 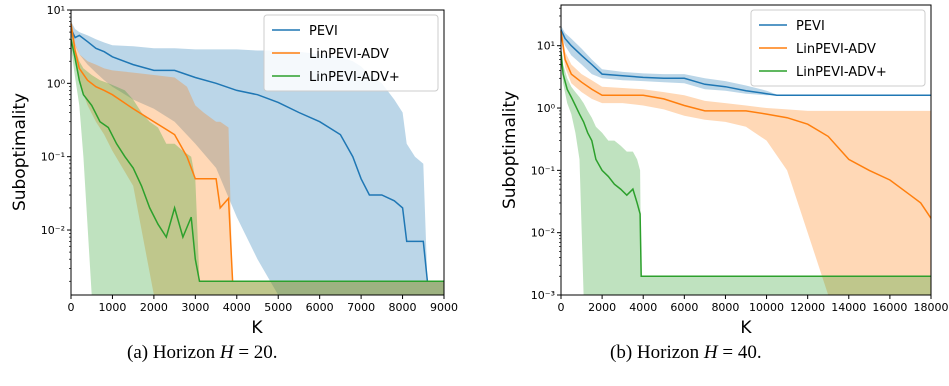 I want to click on x-tick-label: 12000, so click(x=807, y=307).